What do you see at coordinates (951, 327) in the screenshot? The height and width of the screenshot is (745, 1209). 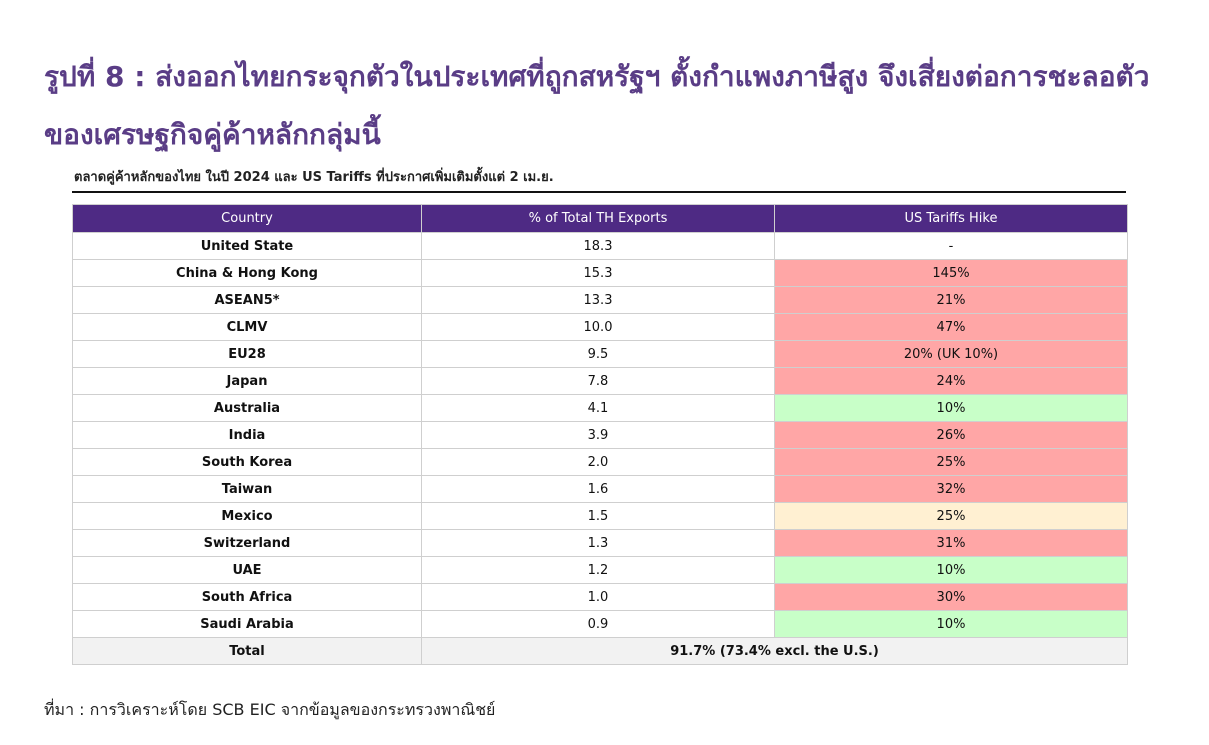 I see `tariff-cell: 47%` at bounding box center [951, 327].